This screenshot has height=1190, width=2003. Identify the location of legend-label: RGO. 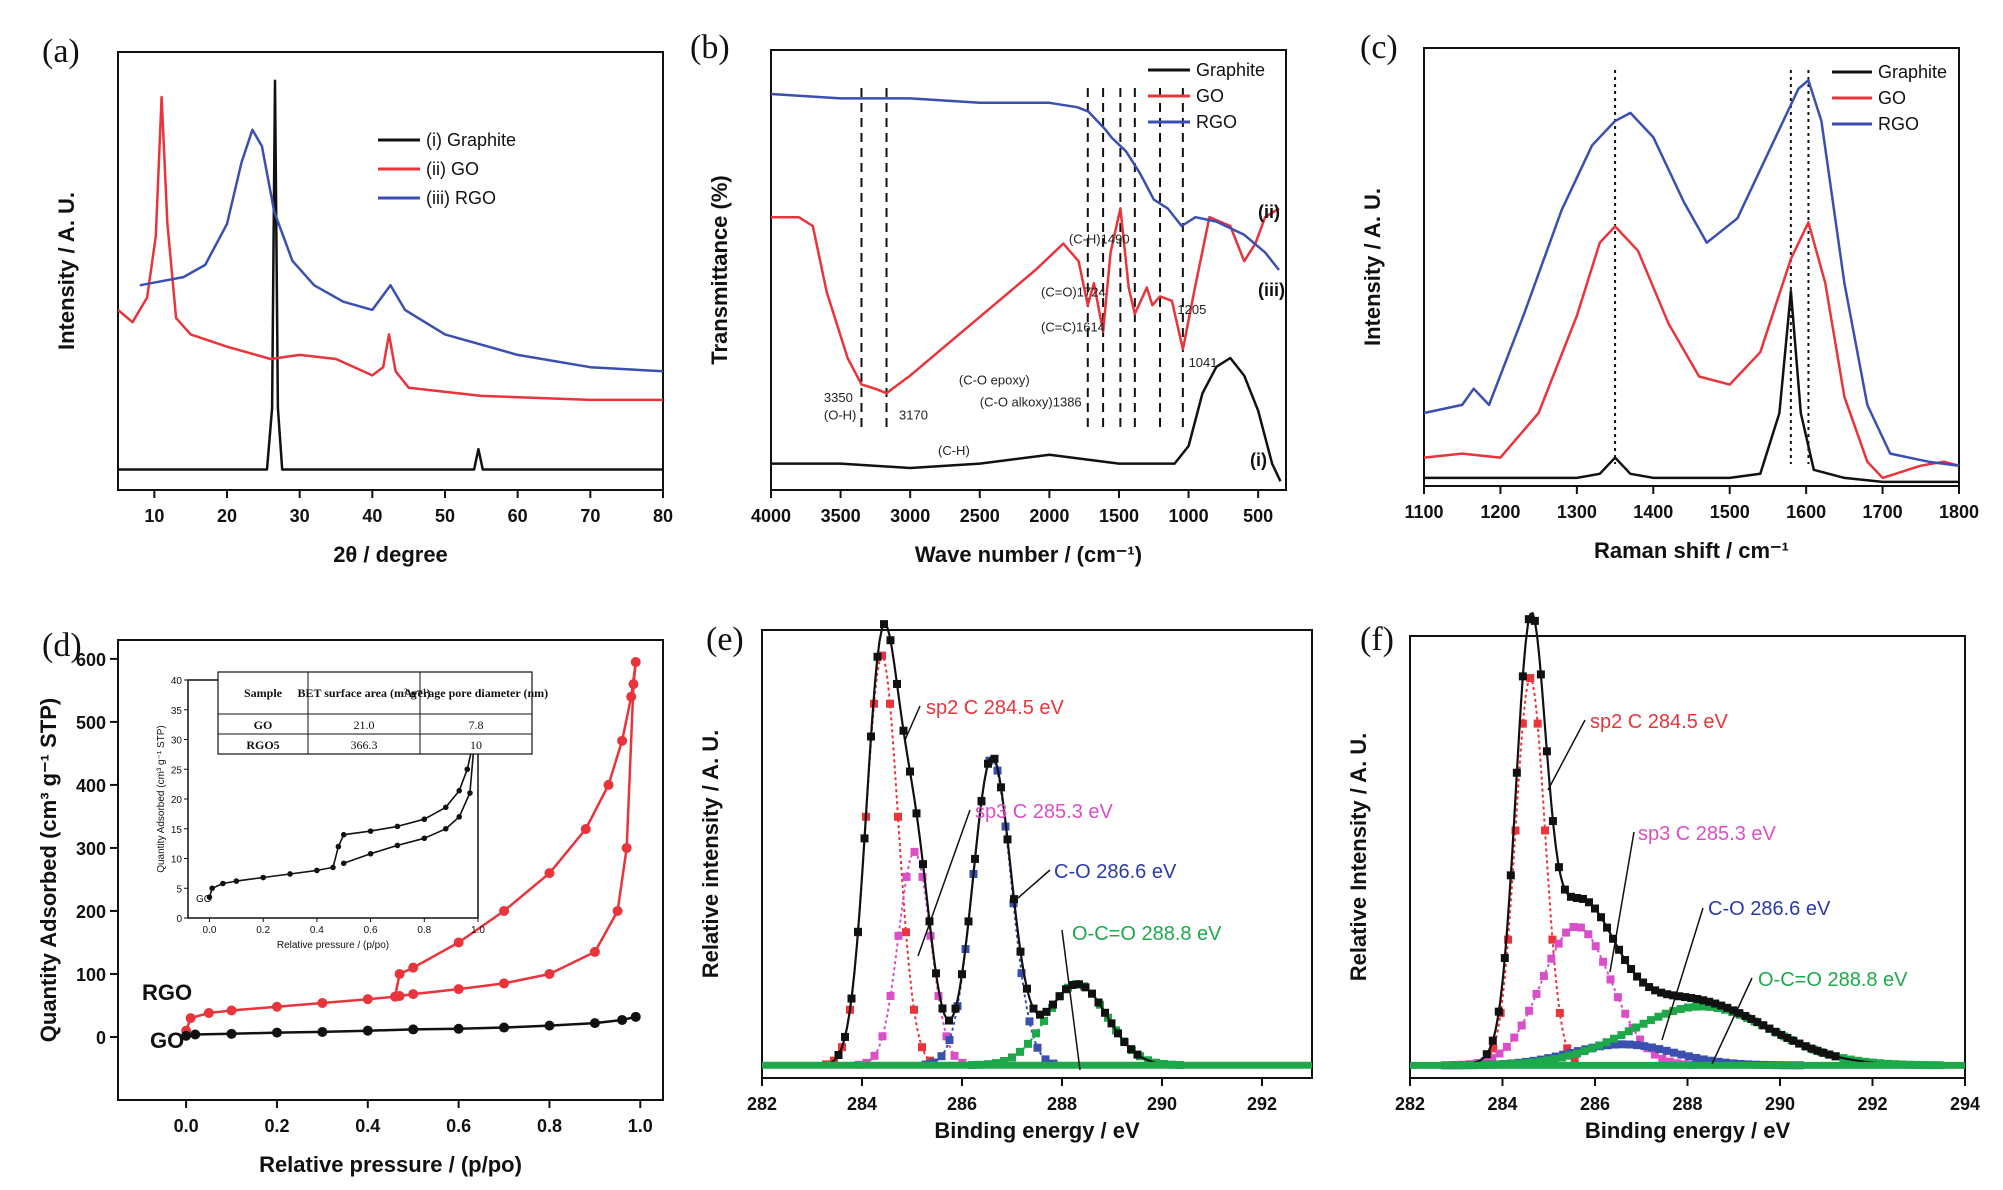
(1216, 122).